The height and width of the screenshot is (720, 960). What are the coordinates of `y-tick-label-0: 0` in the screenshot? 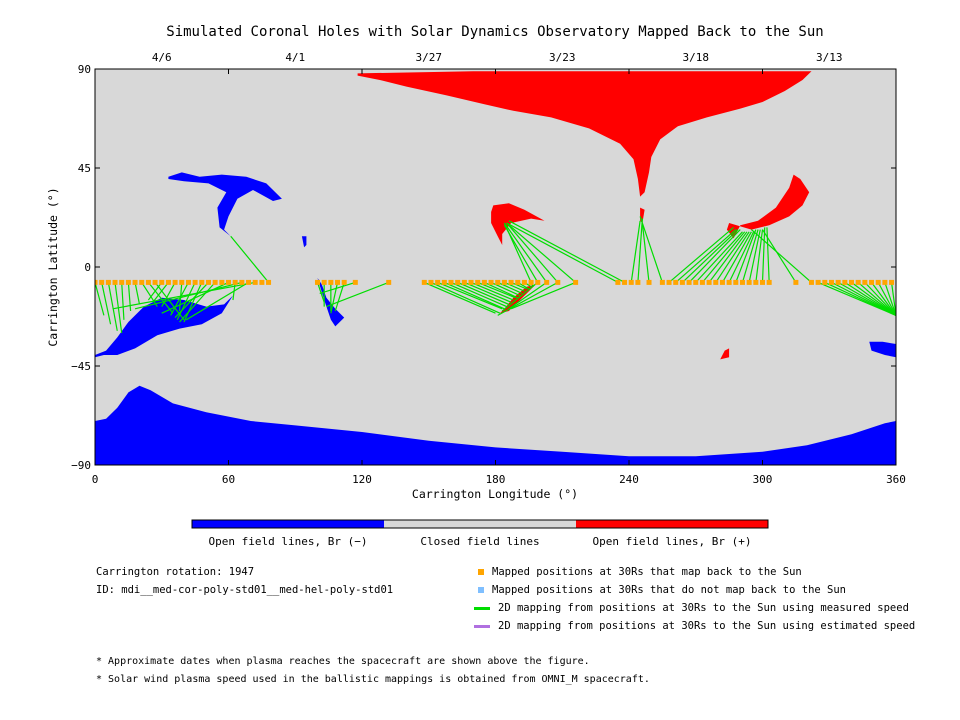 It's located at (87, 267).